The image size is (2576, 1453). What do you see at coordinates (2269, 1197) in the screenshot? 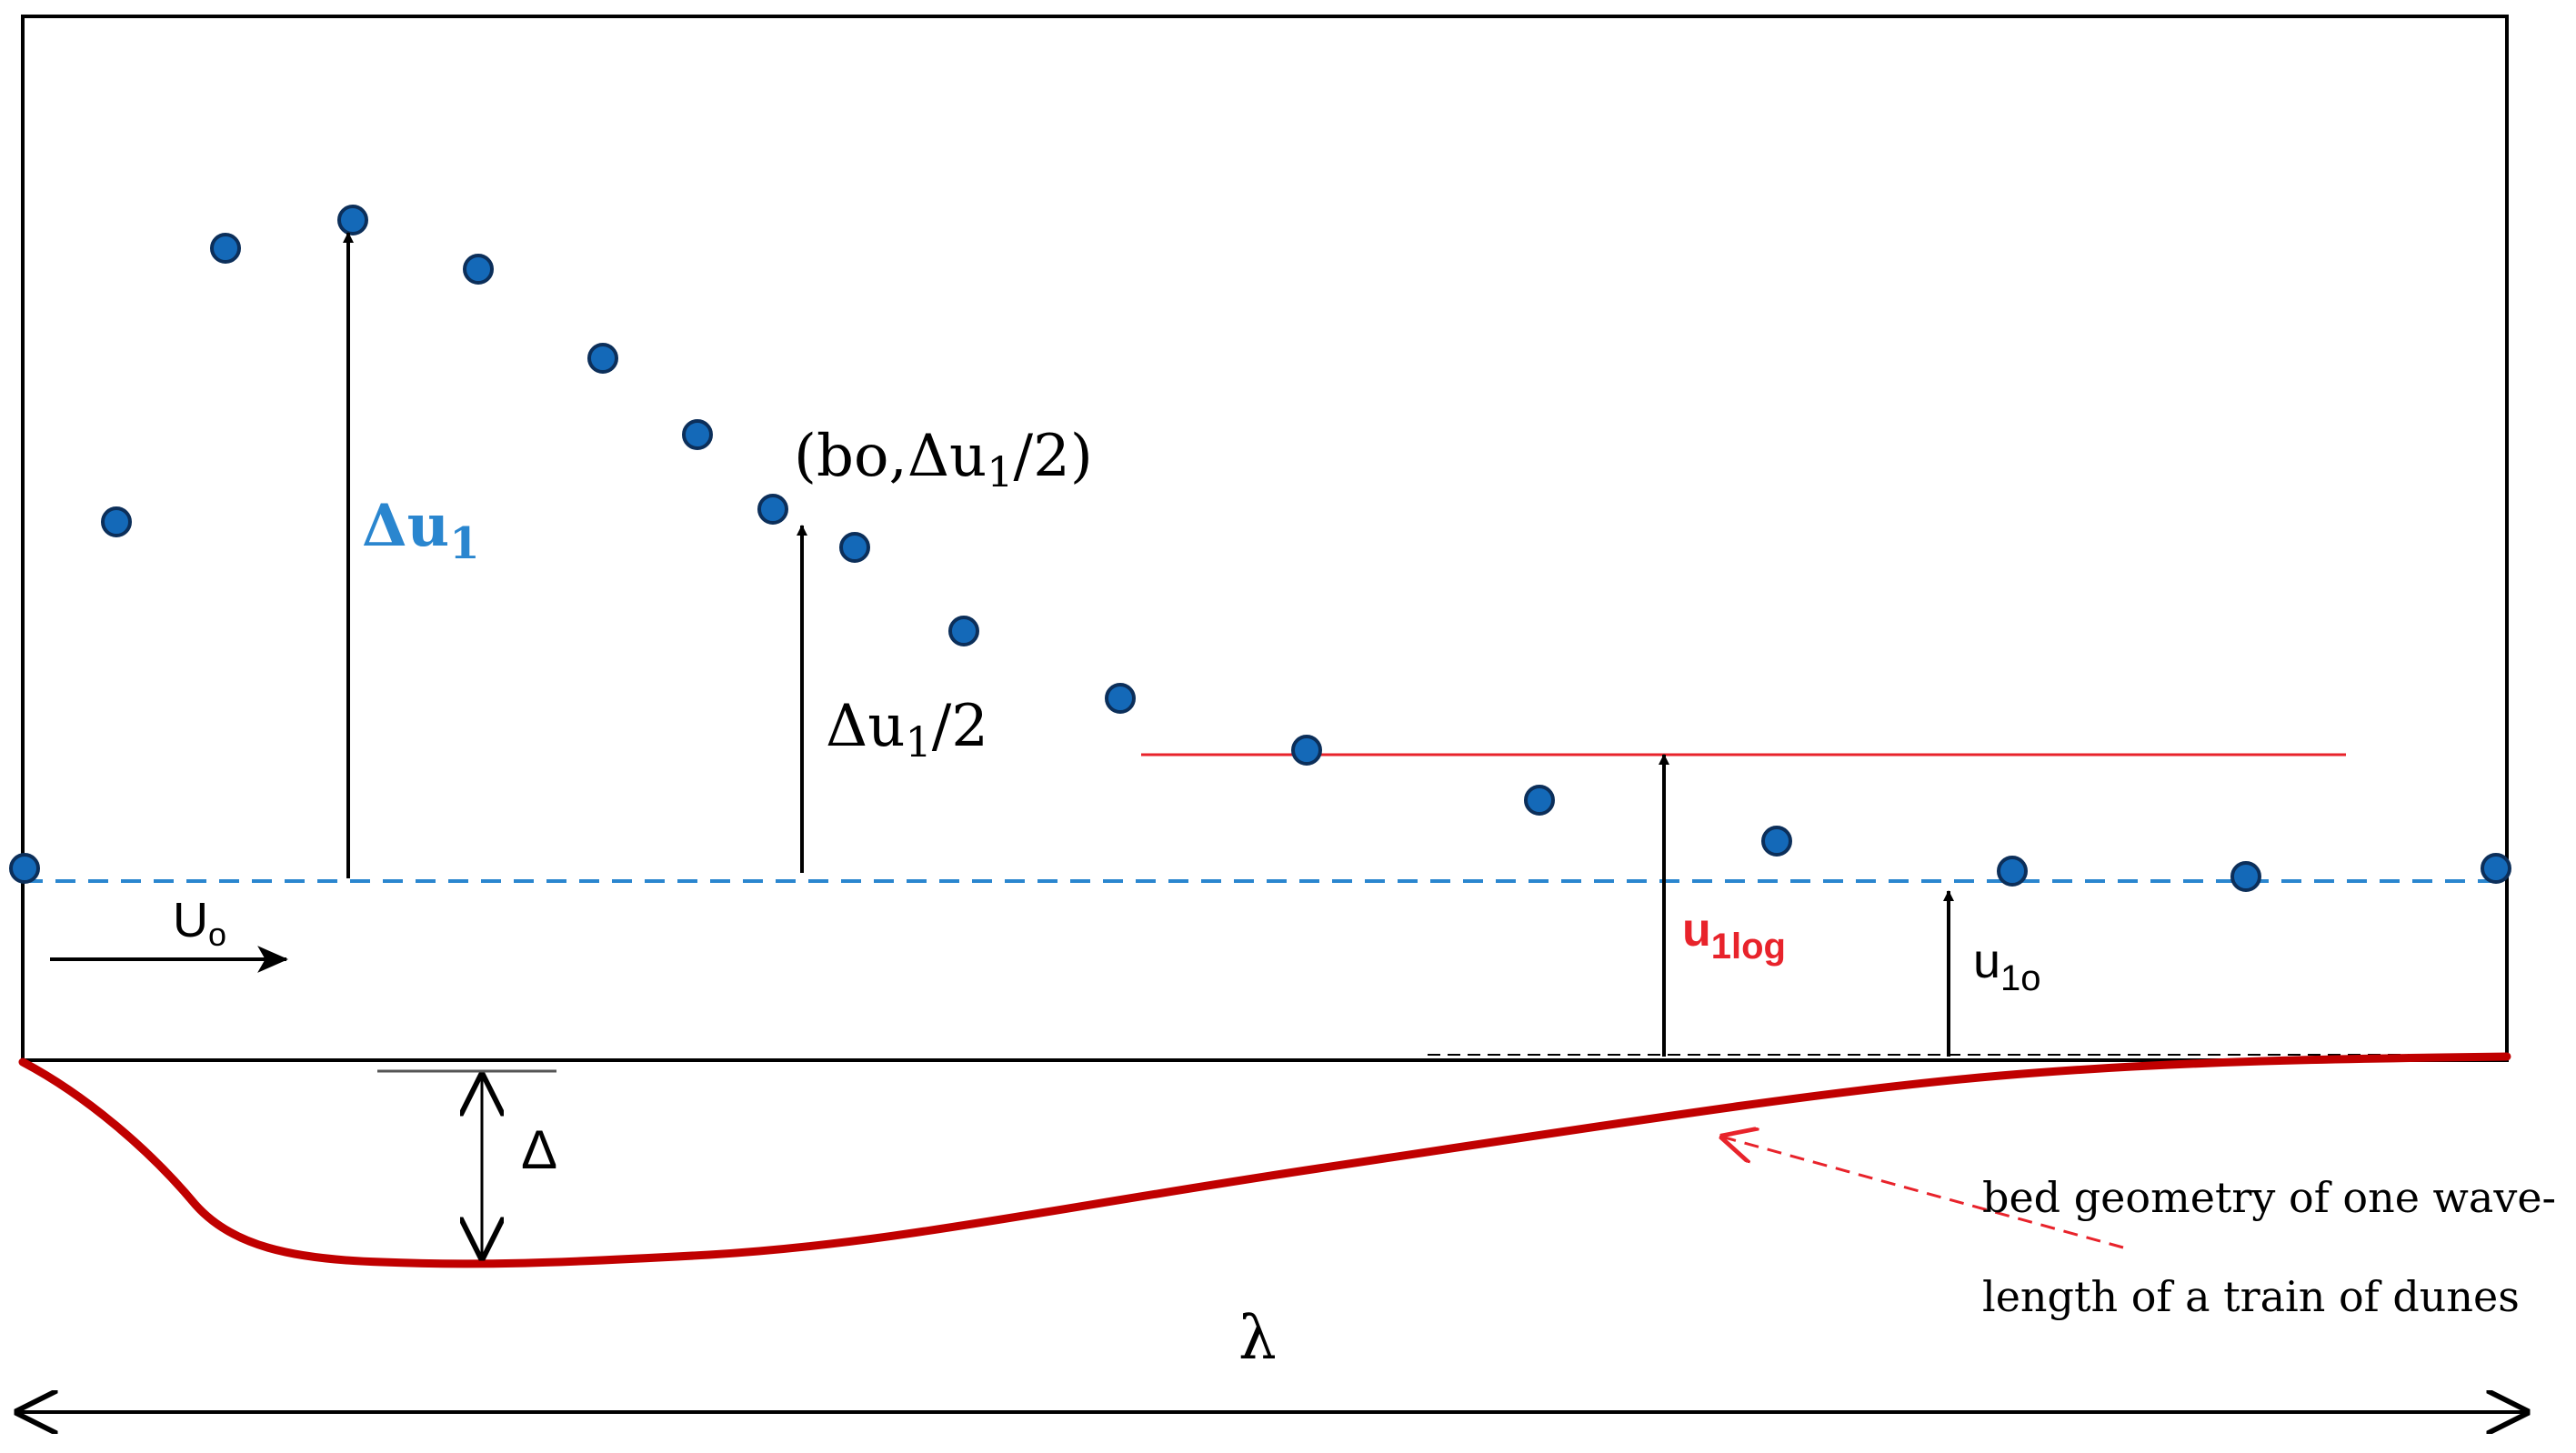
I see `bed-annotation-line-1: bed geometry of one wave-` at bounding box center [2269, 1197].